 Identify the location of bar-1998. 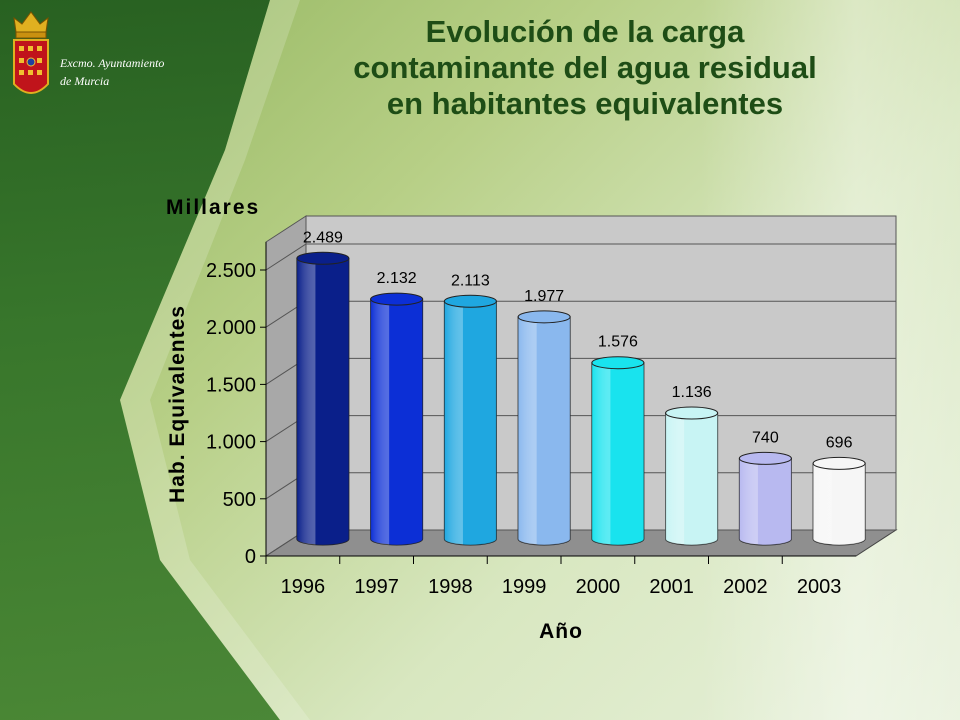
(470, 420).